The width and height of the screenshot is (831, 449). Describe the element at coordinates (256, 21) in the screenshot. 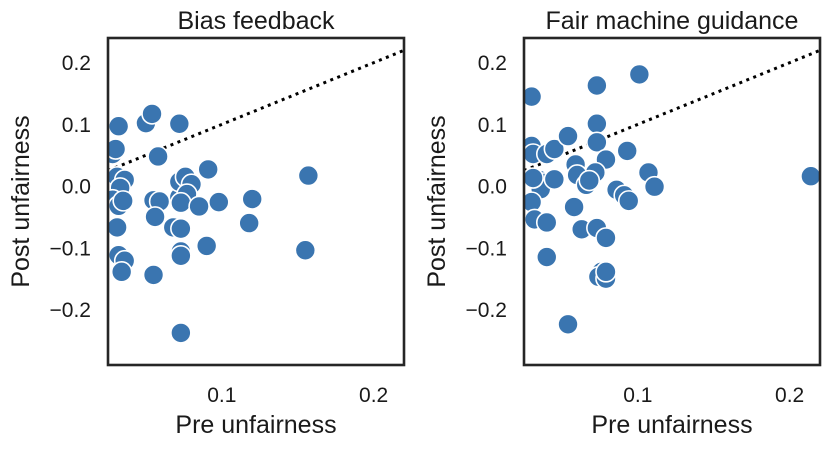

I see `chart-title: Bias feedback` at that location.